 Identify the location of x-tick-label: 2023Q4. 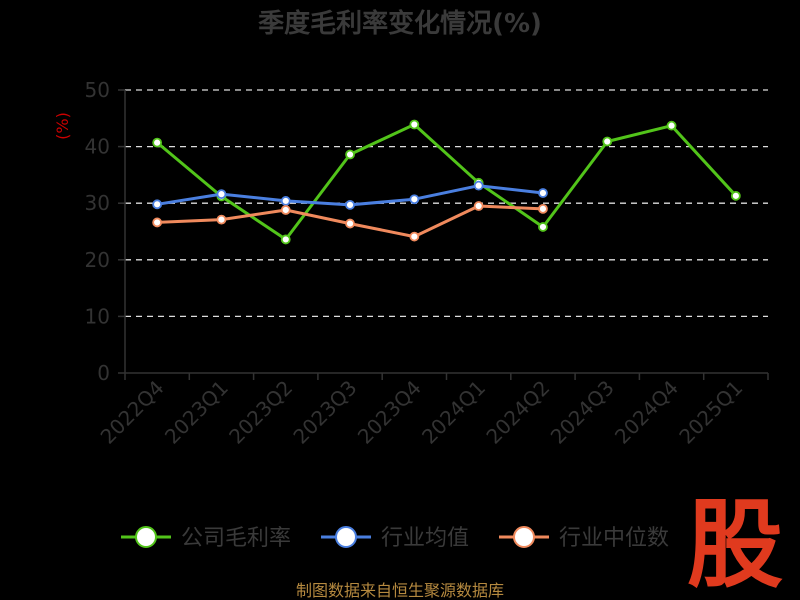
(389, 412).